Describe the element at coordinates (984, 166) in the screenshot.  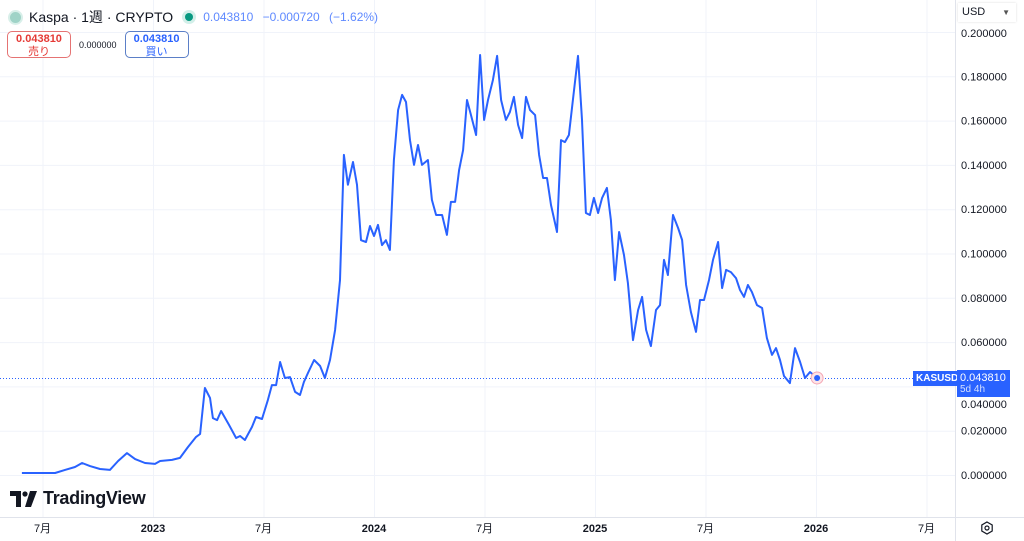
I see `price-tick-label: 0.140000` at that location.